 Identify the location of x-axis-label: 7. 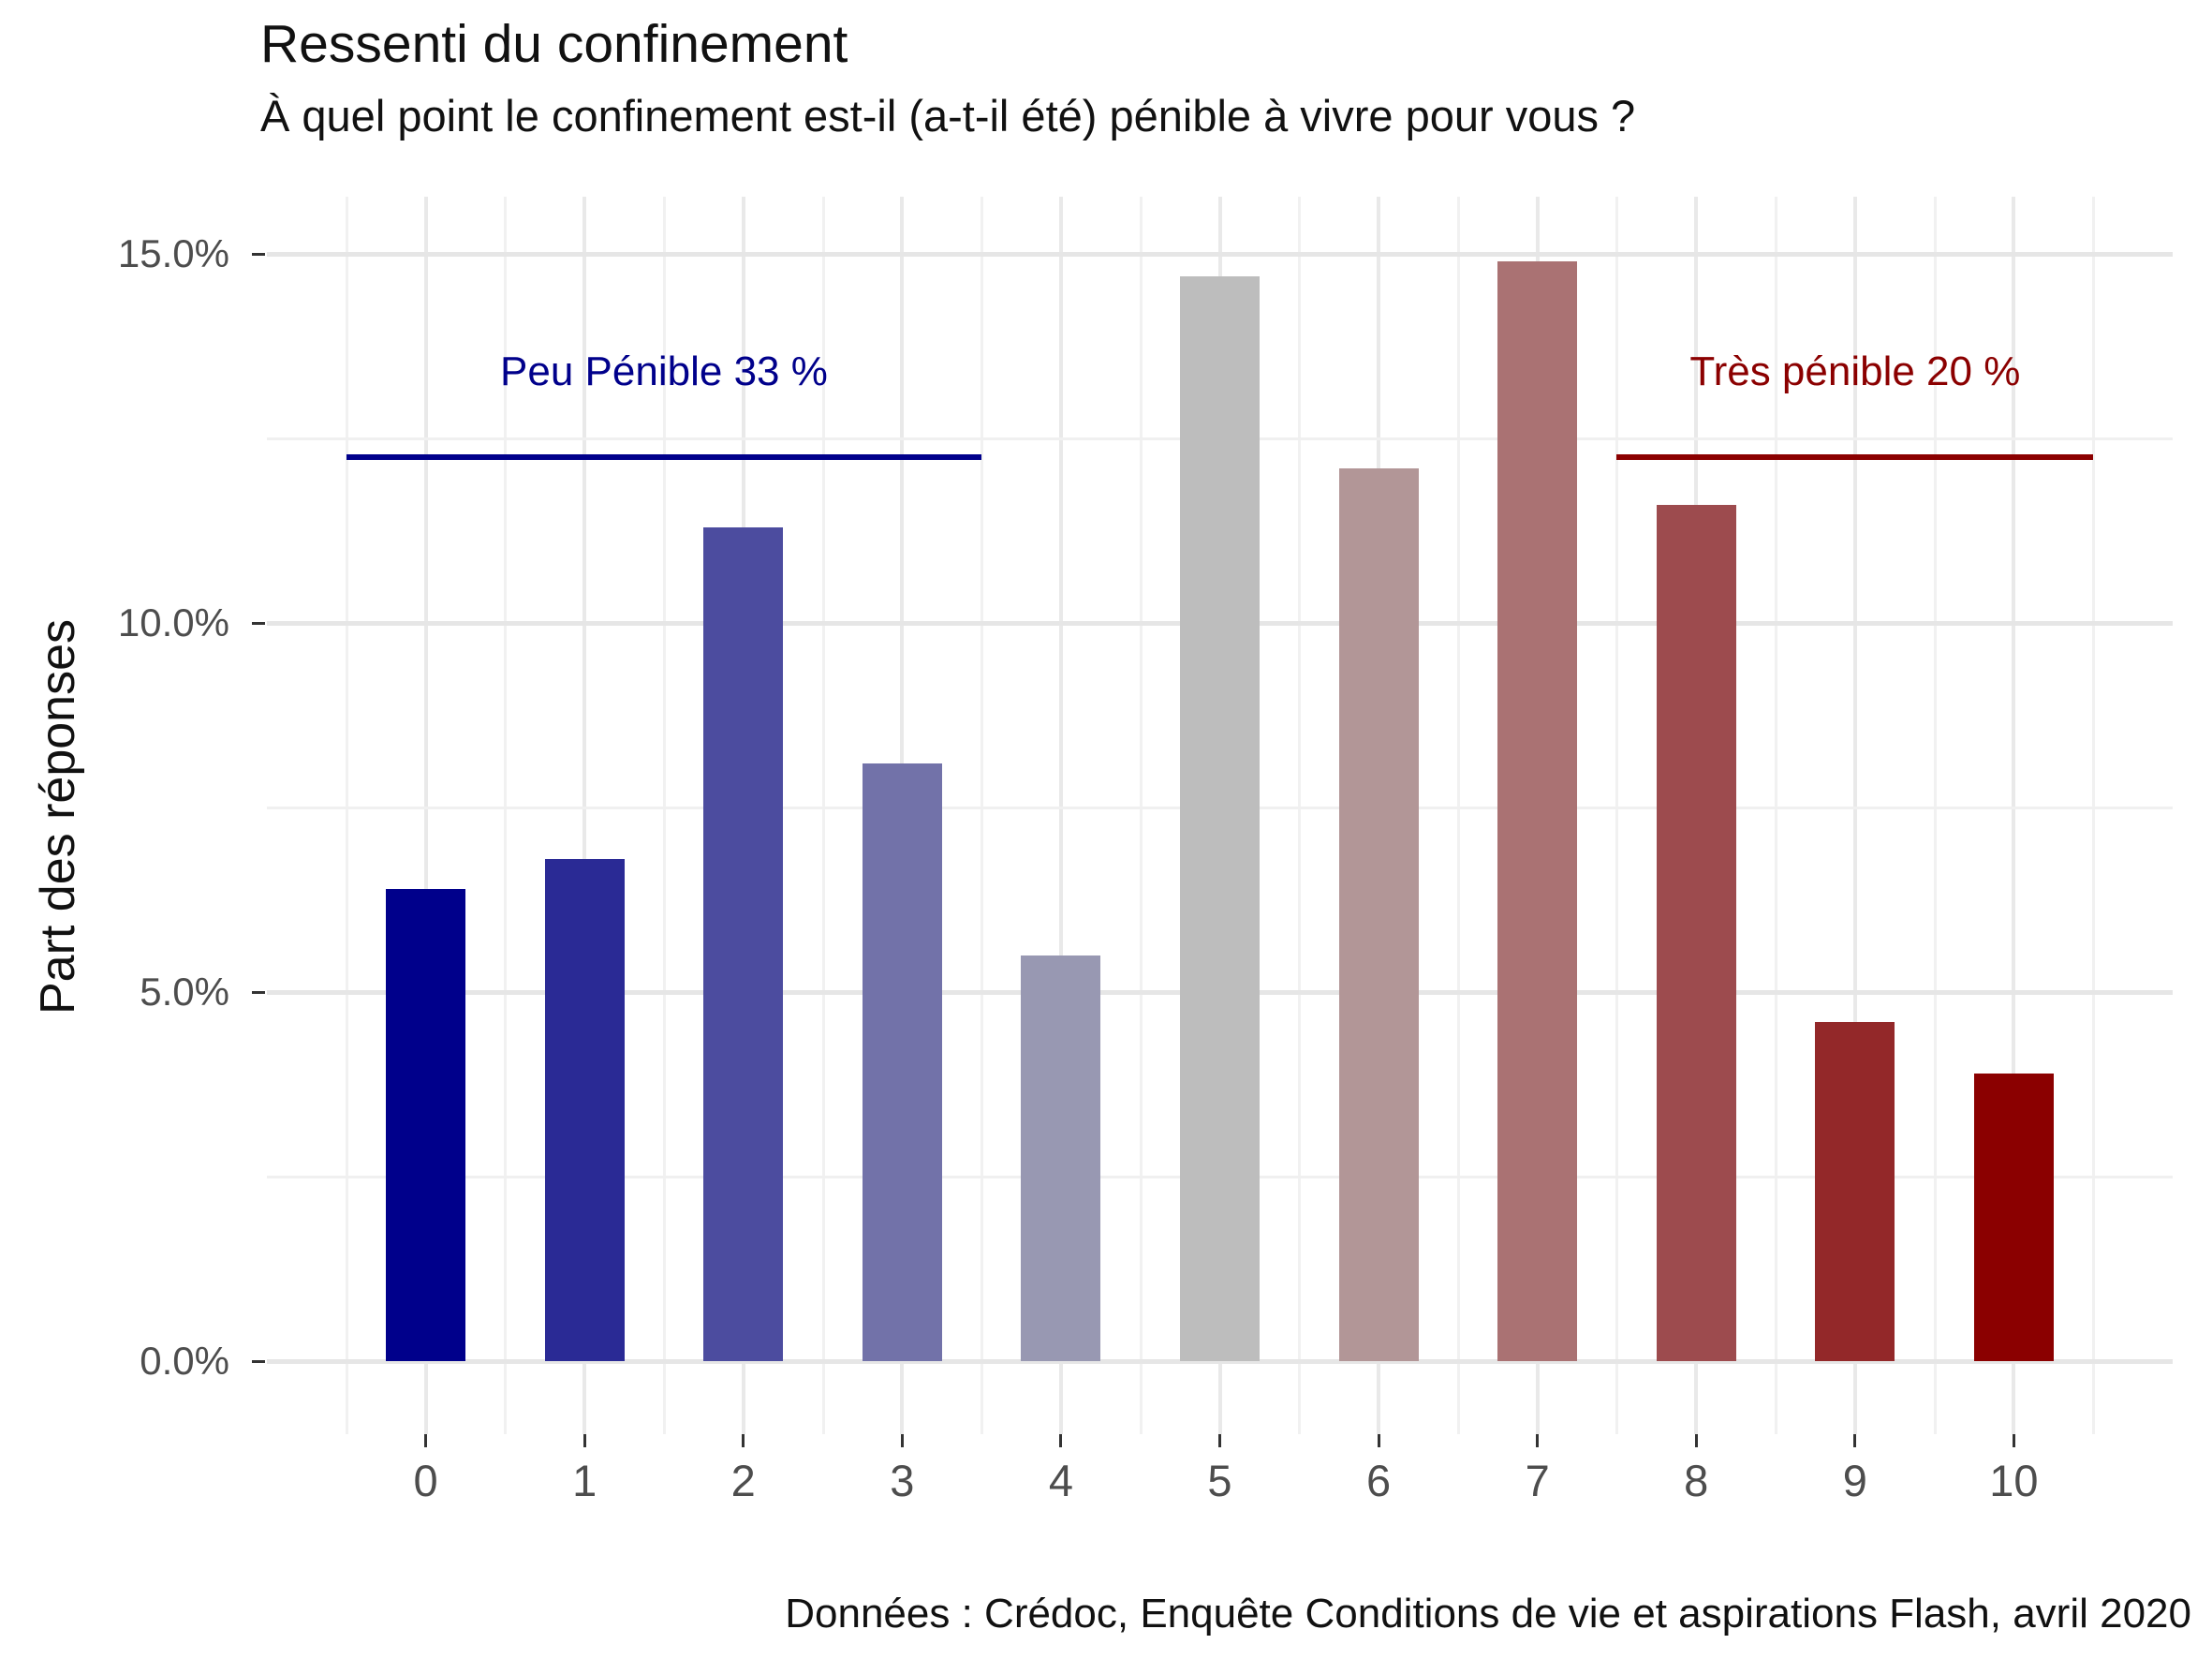
(1538, 1481).